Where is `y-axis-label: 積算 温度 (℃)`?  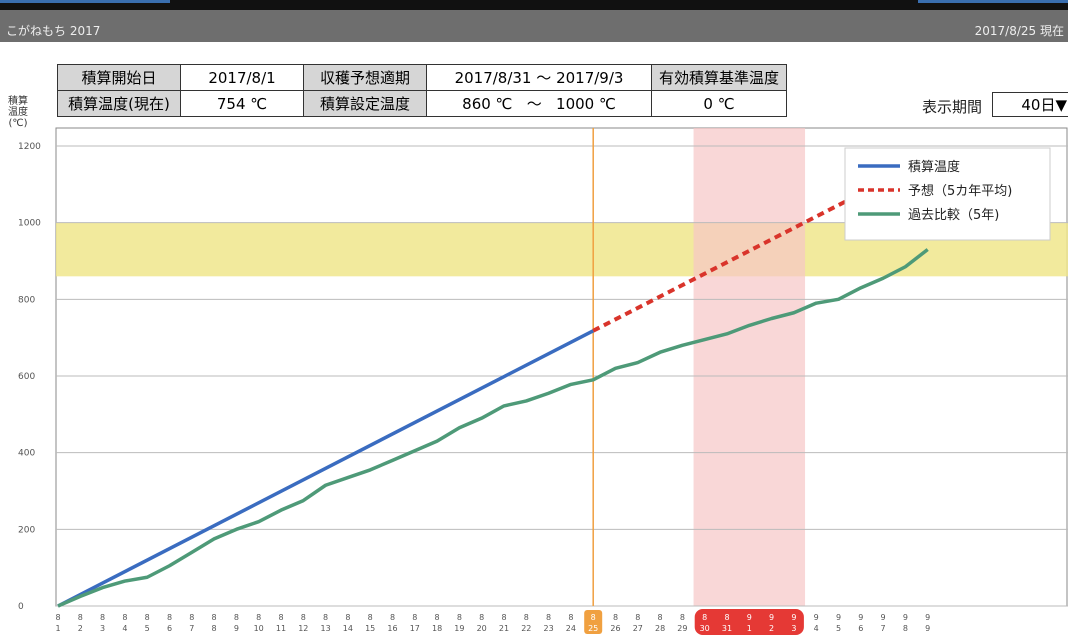
y-axis-label: 積算 温度 (℃) is located at coordinates (18, 112).